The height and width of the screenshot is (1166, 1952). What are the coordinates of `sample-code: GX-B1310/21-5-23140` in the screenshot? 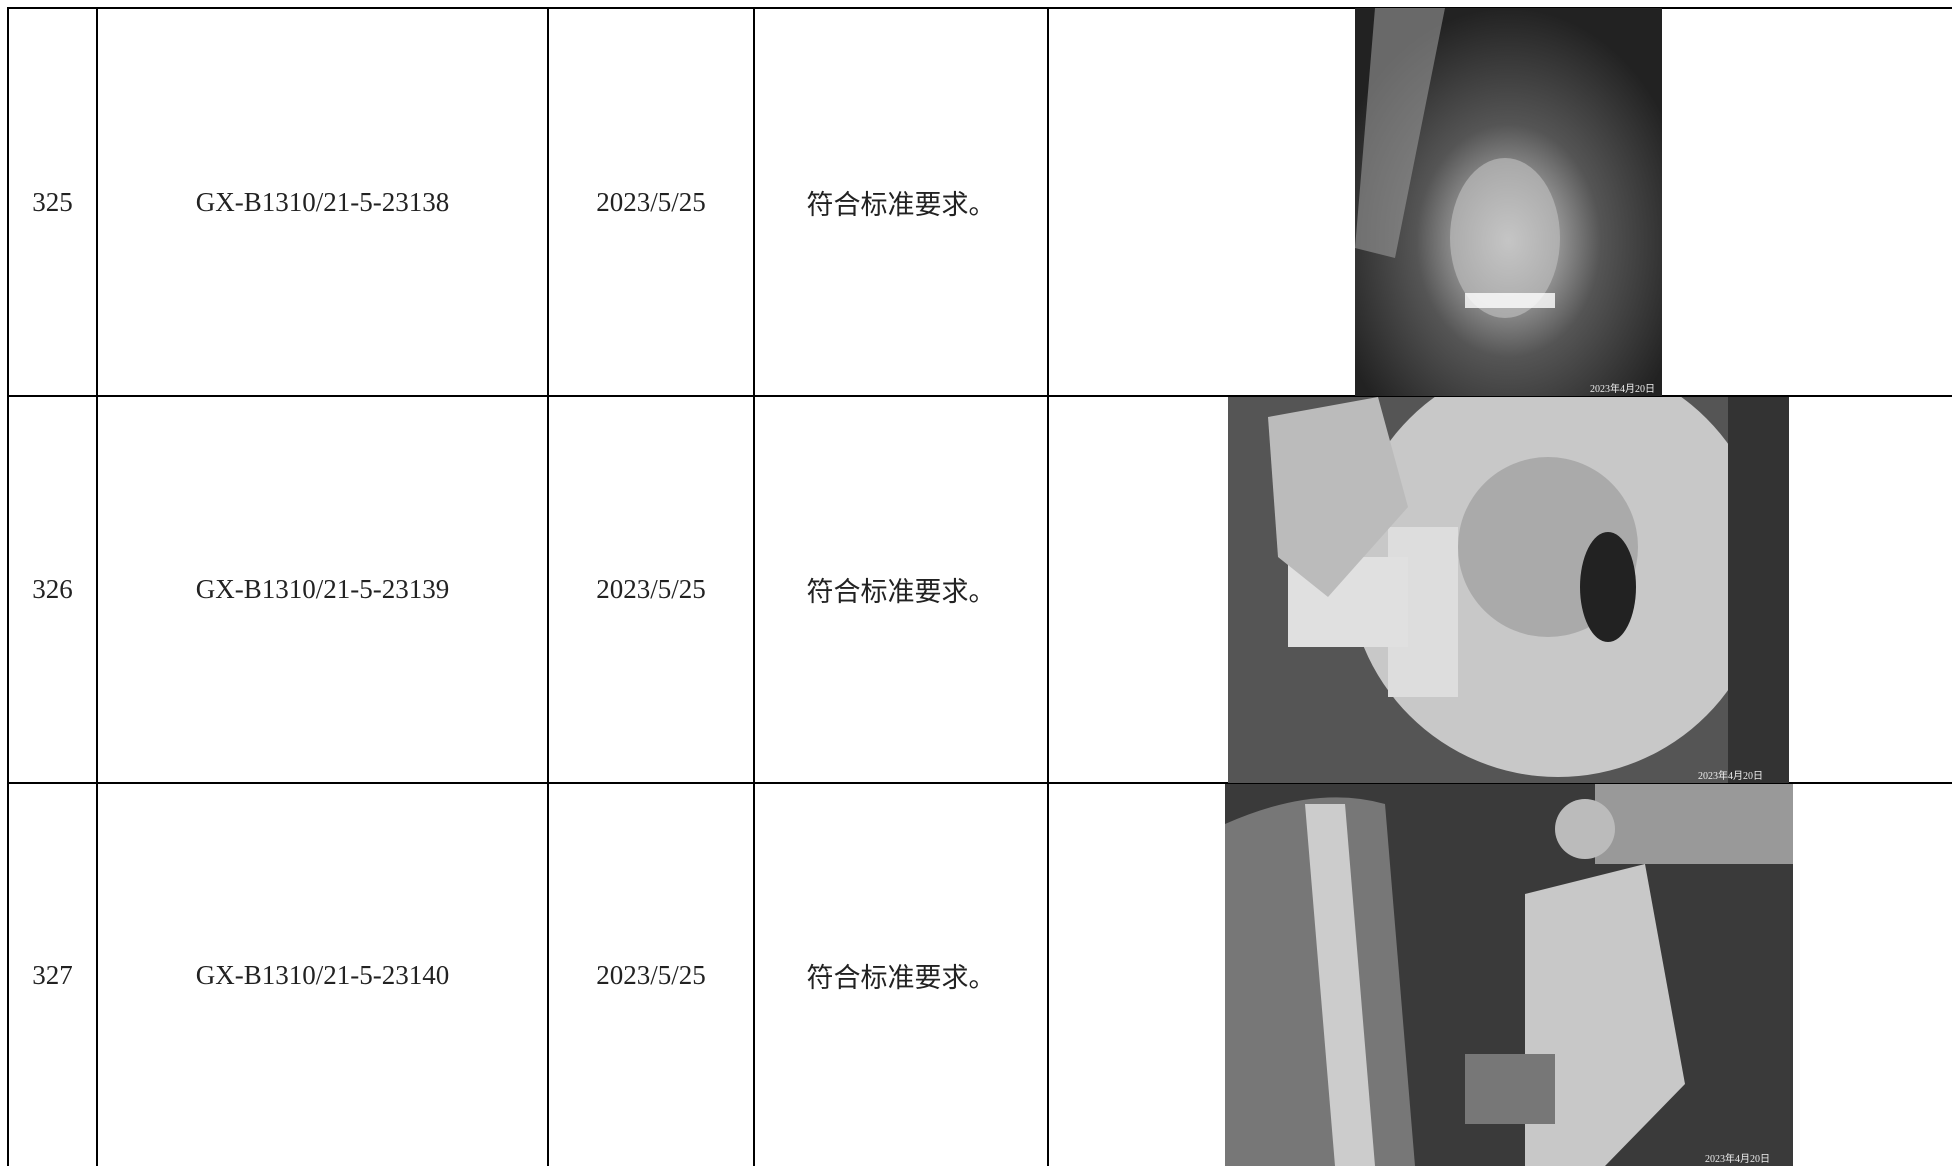 It's located at (322, 974).